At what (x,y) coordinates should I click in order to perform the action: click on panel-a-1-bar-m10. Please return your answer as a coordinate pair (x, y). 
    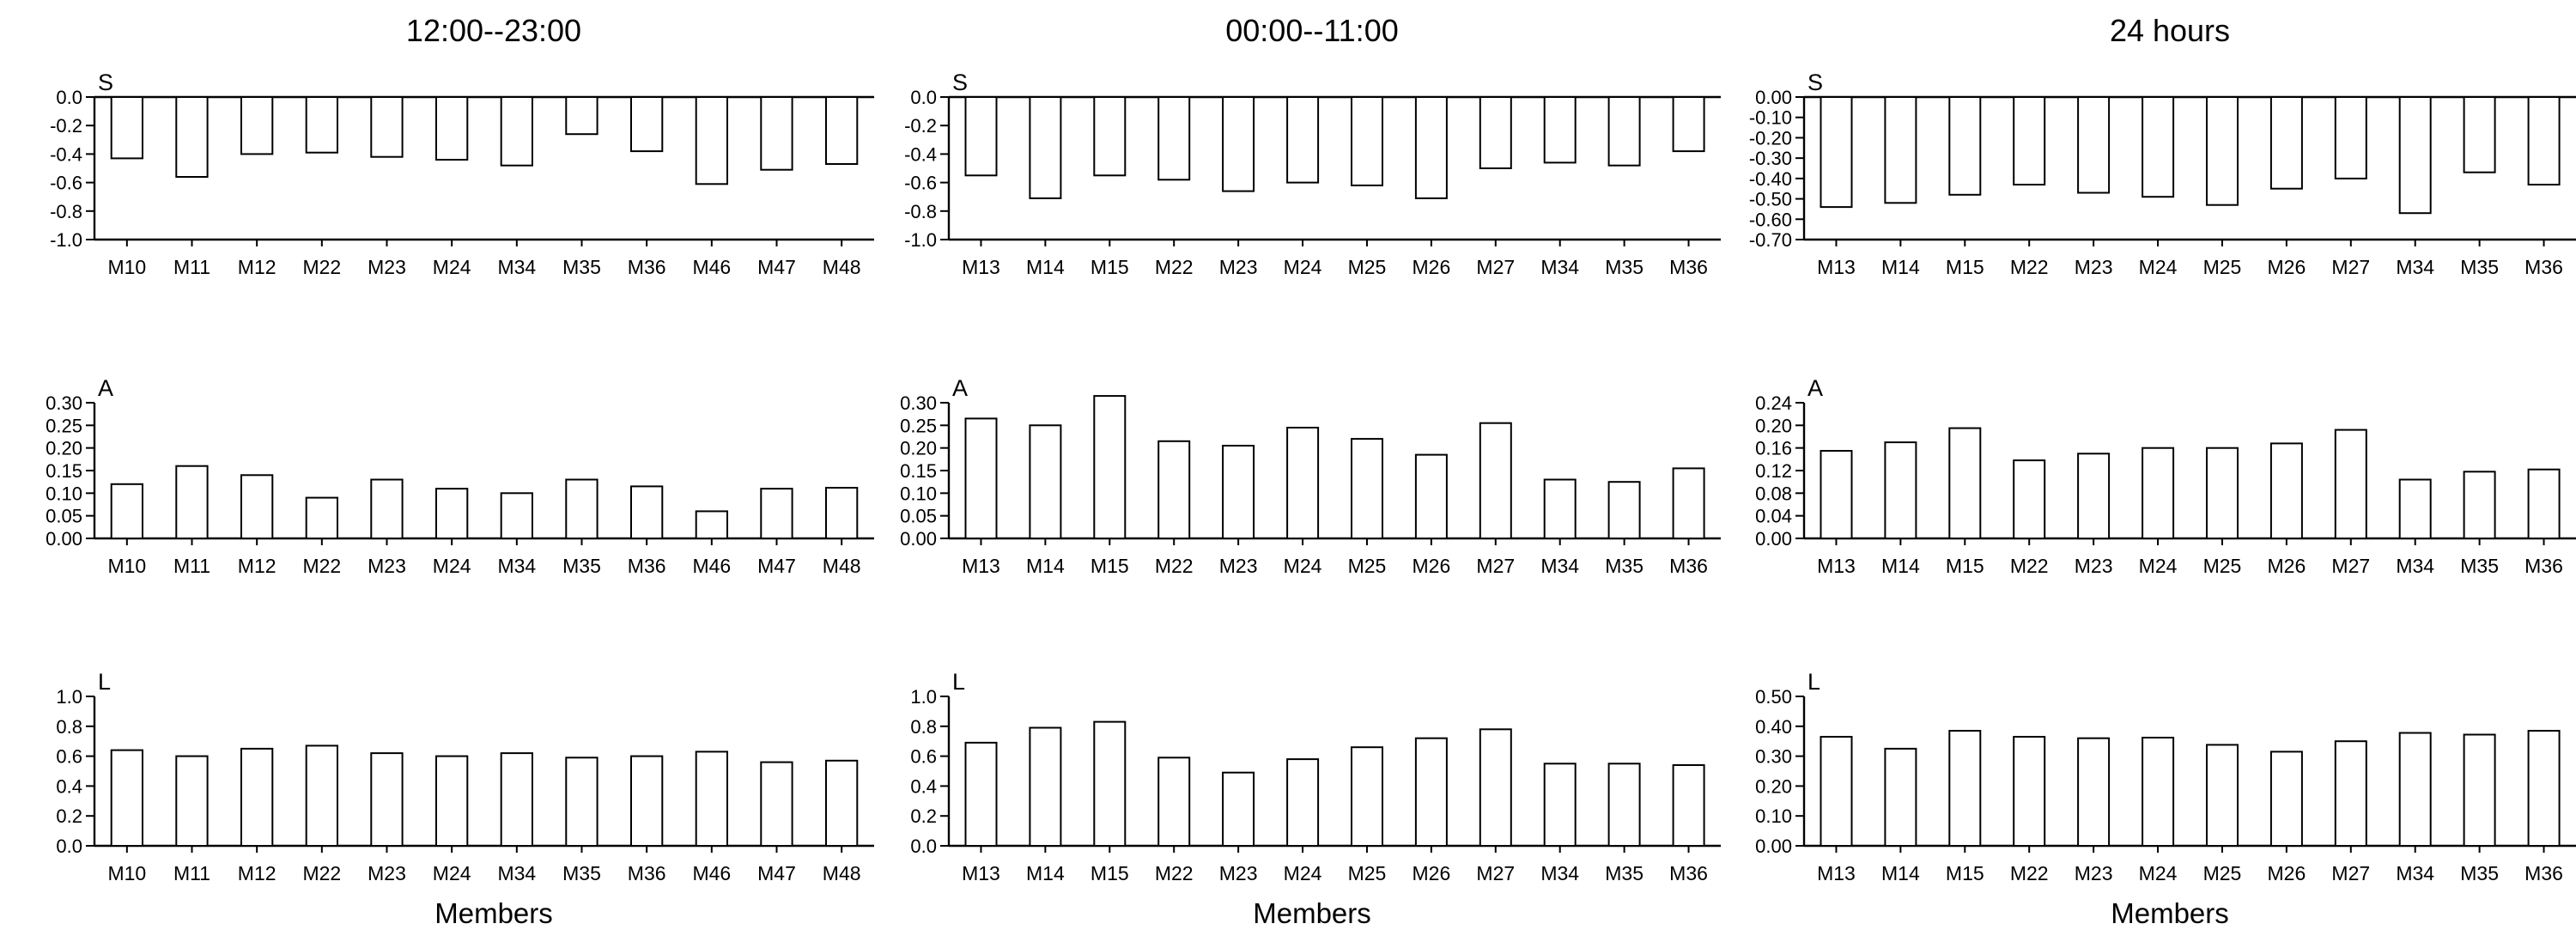
    Looking at the image, I should click on (127, 511).